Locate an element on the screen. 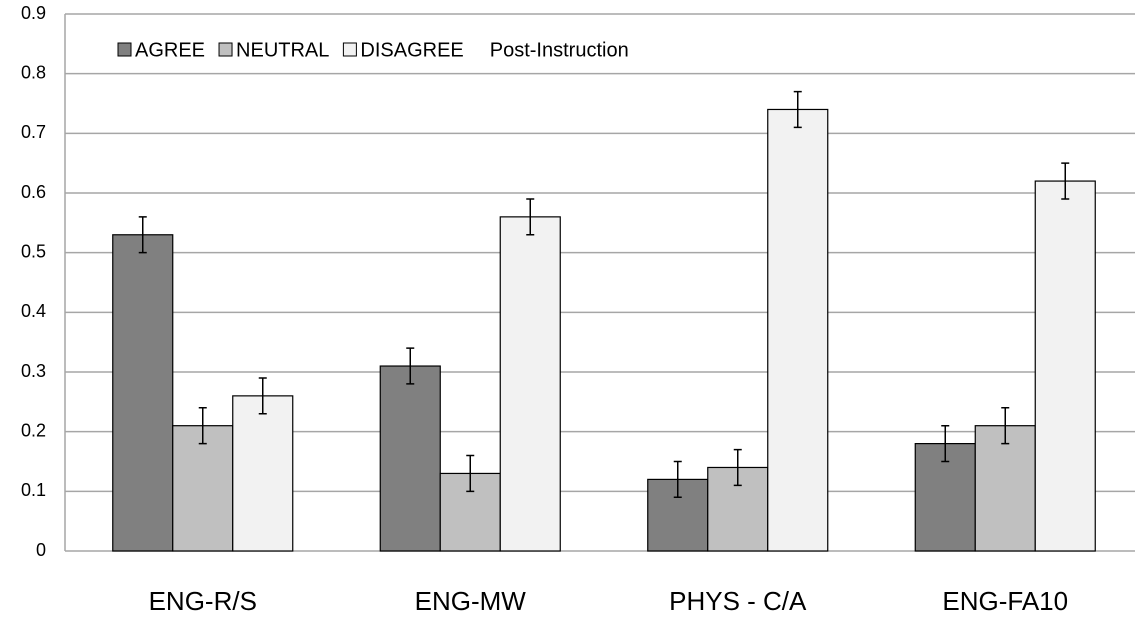 This screenshot has height=628, width=1135. y-tick-label: 0.6 is located at coordinates (33, 192).